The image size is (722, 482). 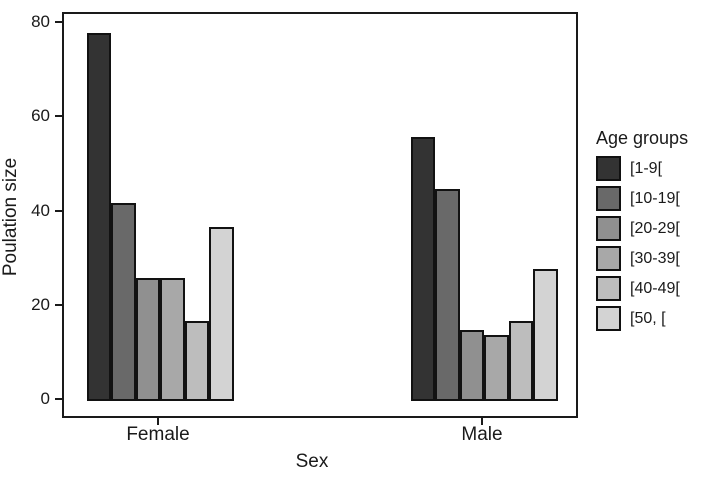 What do you see at coordinates (40, 210) in the screenshot?
I see `y-tick-label: 40` at bounding box center [40, 210].